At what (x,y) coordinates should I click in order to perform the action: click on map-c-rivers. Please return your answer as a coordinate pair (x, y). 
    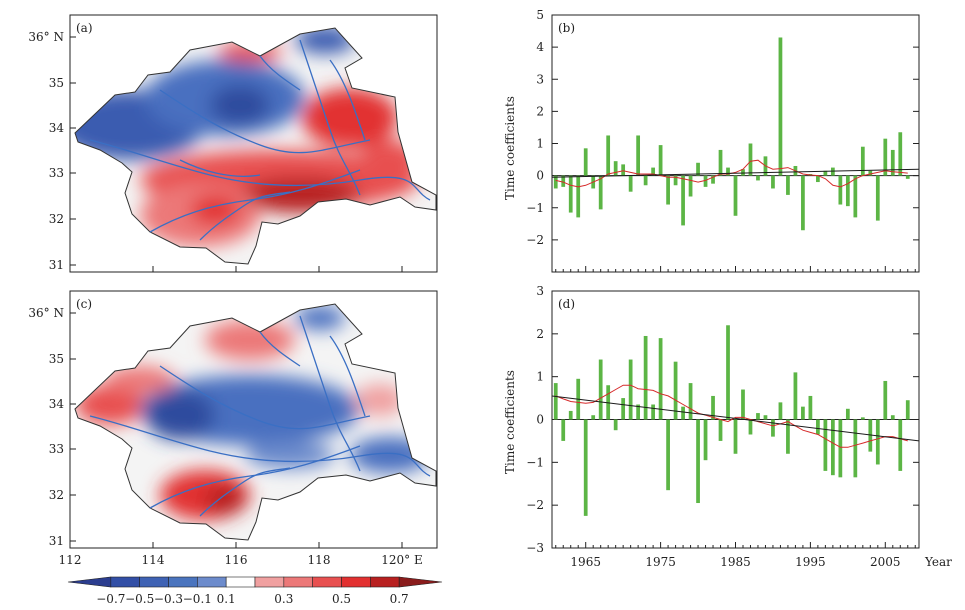
    Looking at the image, I should click on (260, 416).